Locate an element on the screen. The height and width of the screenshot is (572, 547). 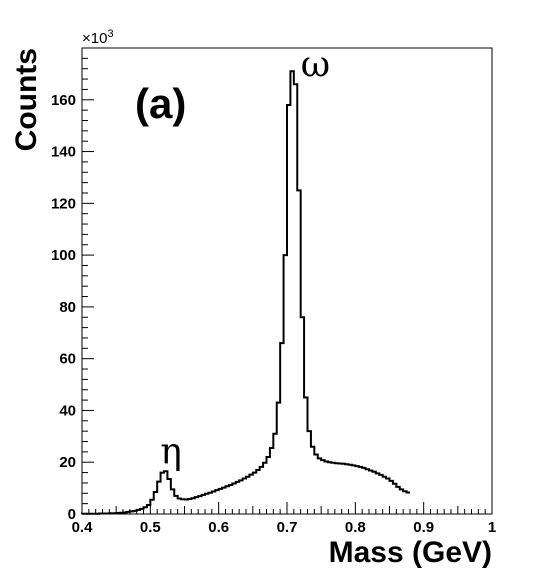
y-tick-label: 20 is located at coordinates (67, 462).